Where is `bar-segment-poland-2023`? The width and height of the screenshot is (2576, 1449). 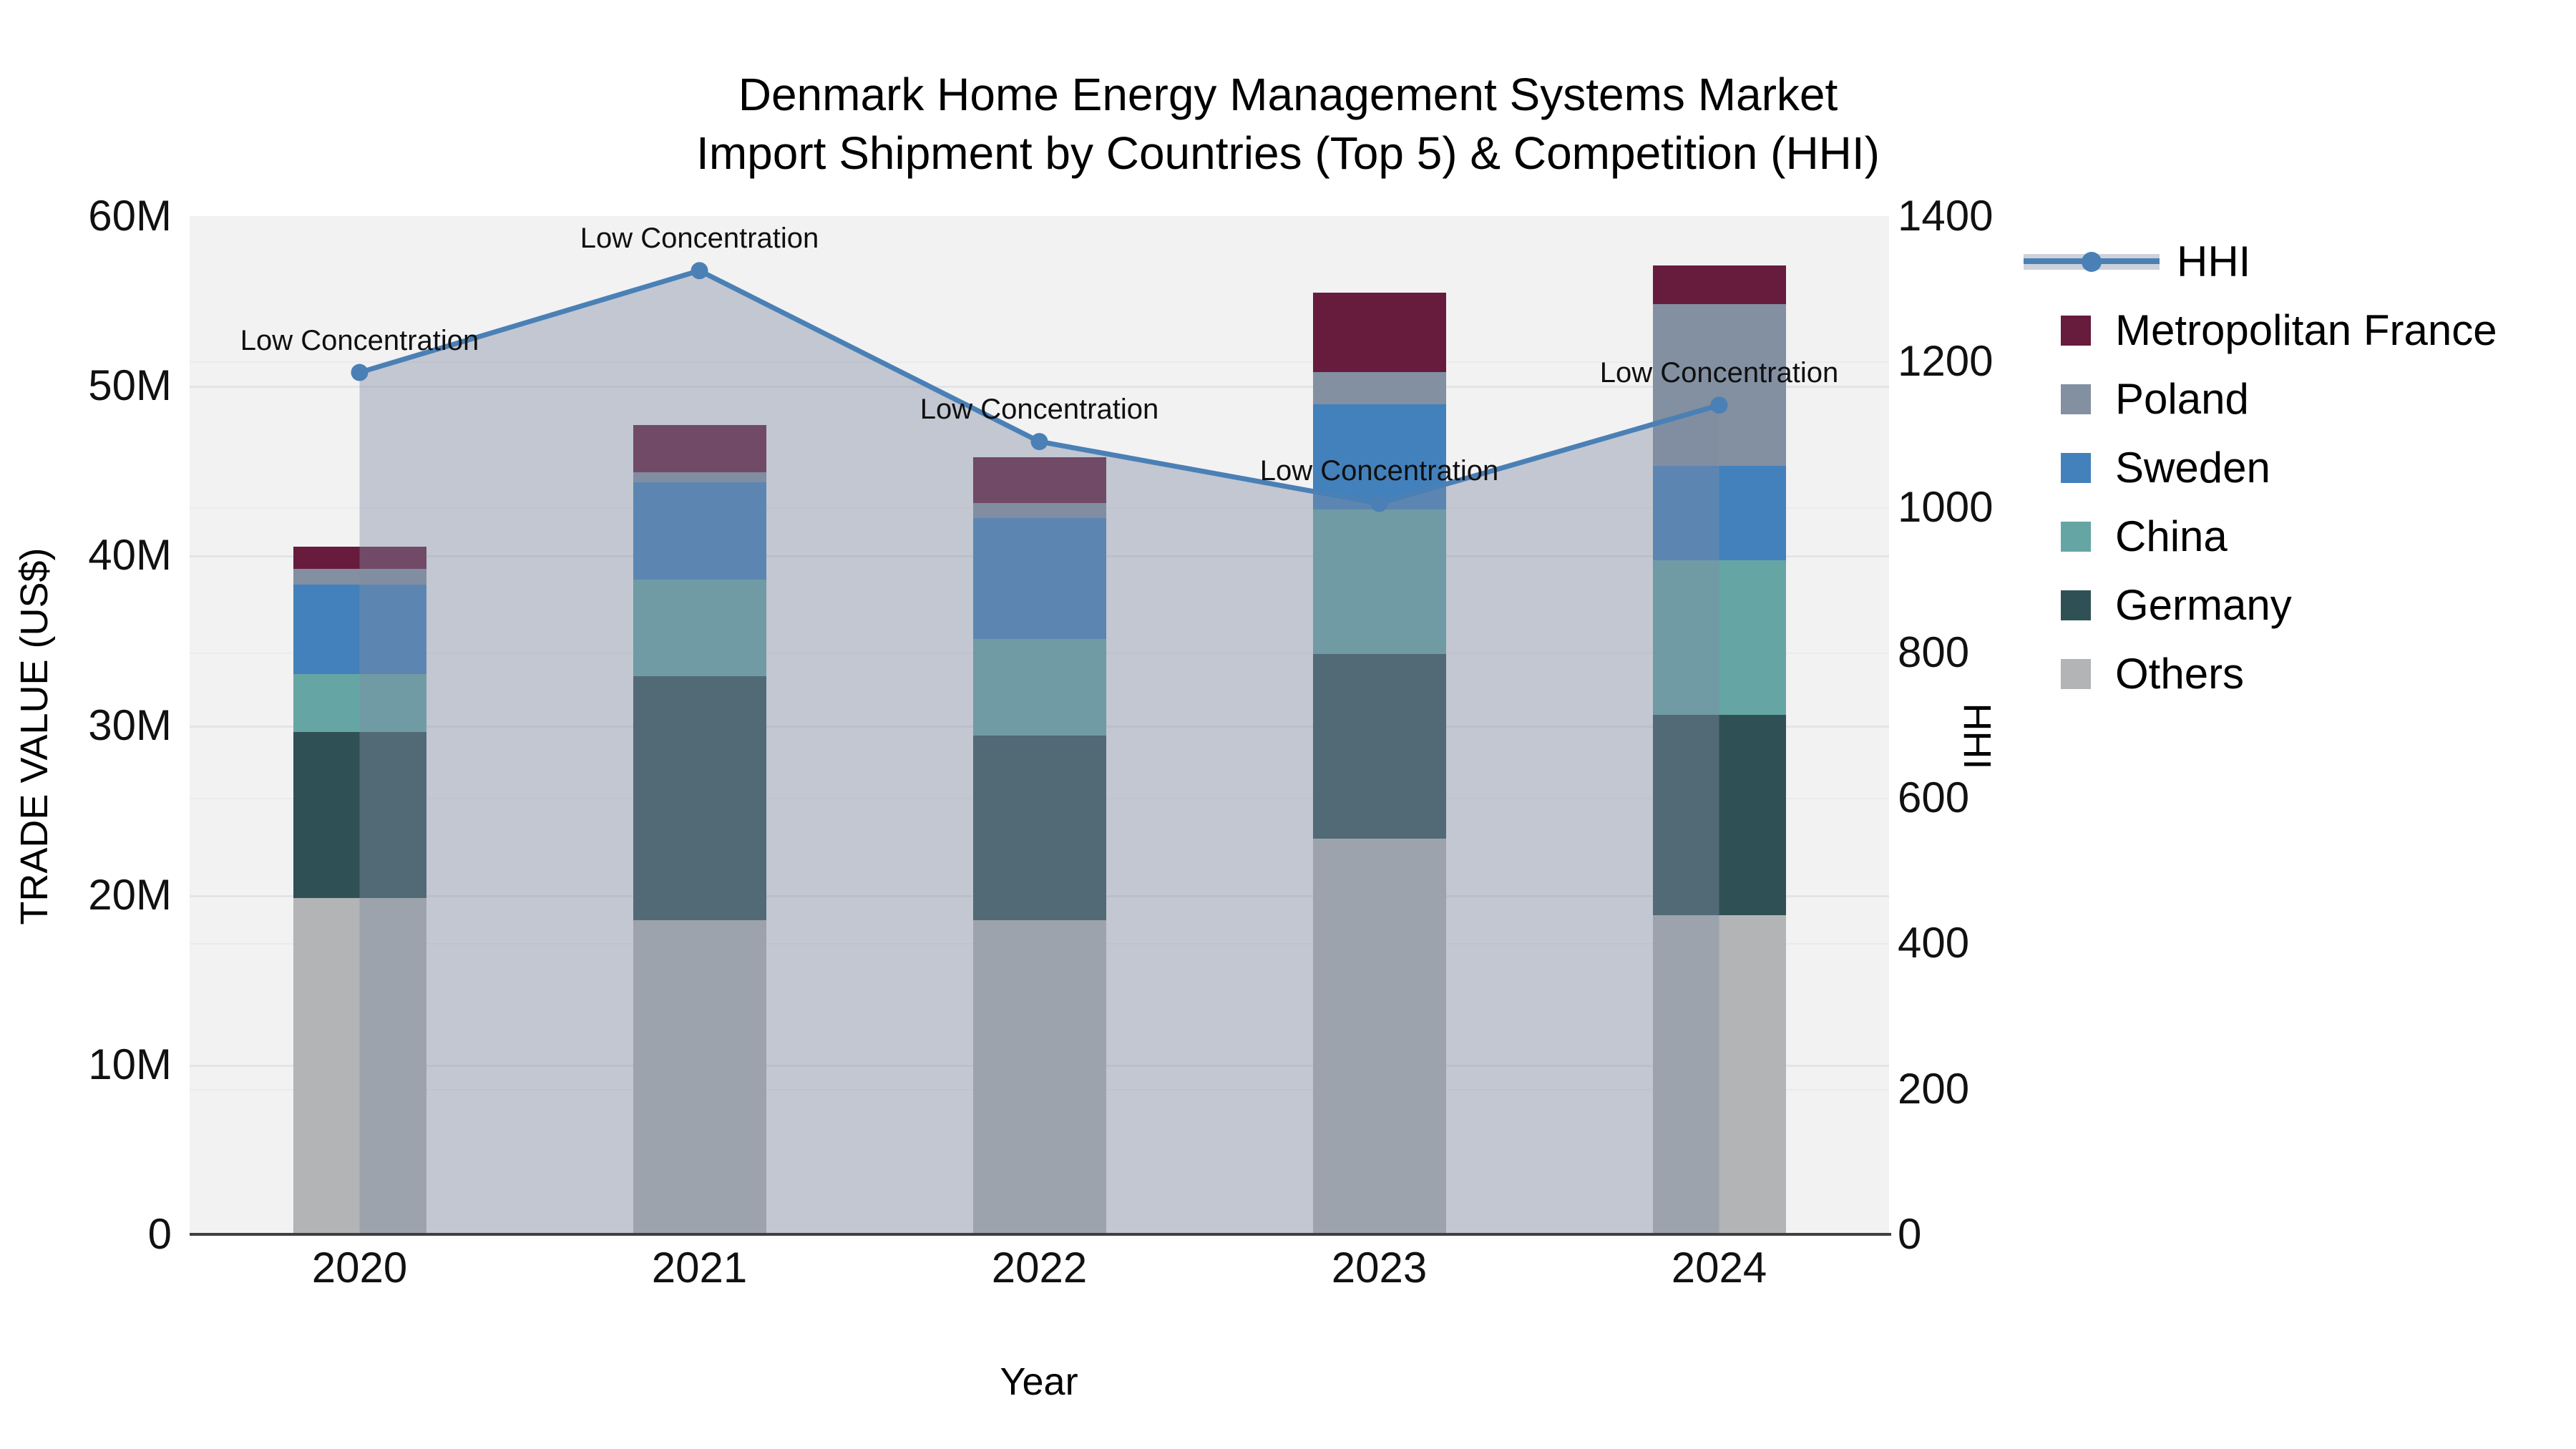
bar-segment-poland-2023 is located at coordinates (1379, 389).